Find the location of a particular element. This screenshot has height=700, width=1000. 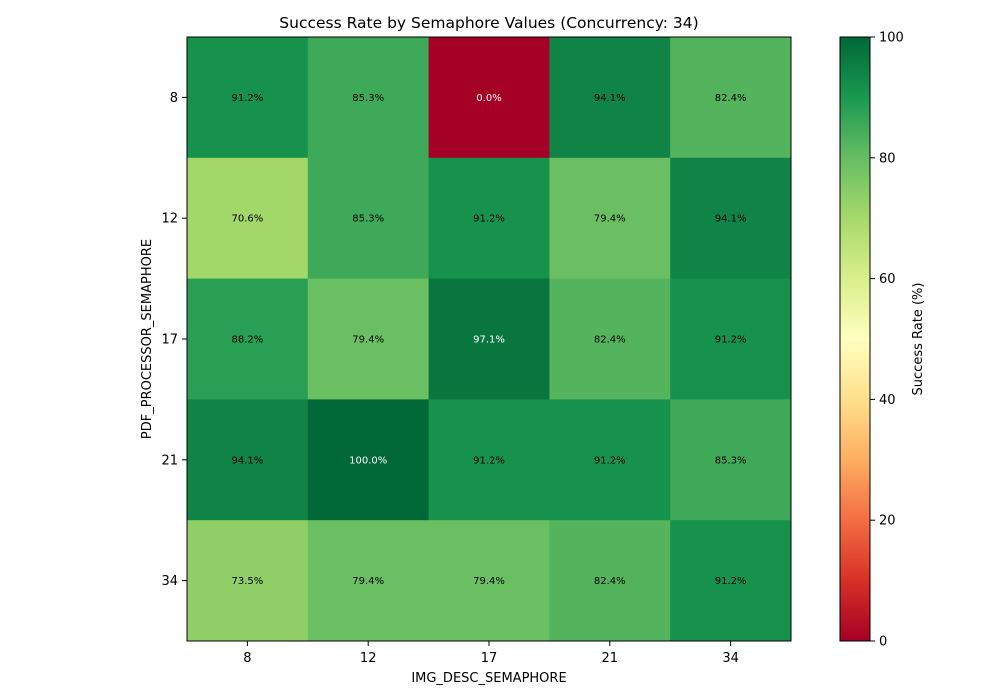

cell-value-label-r2-c1: 79.4% is located at coordinates (368, 340).